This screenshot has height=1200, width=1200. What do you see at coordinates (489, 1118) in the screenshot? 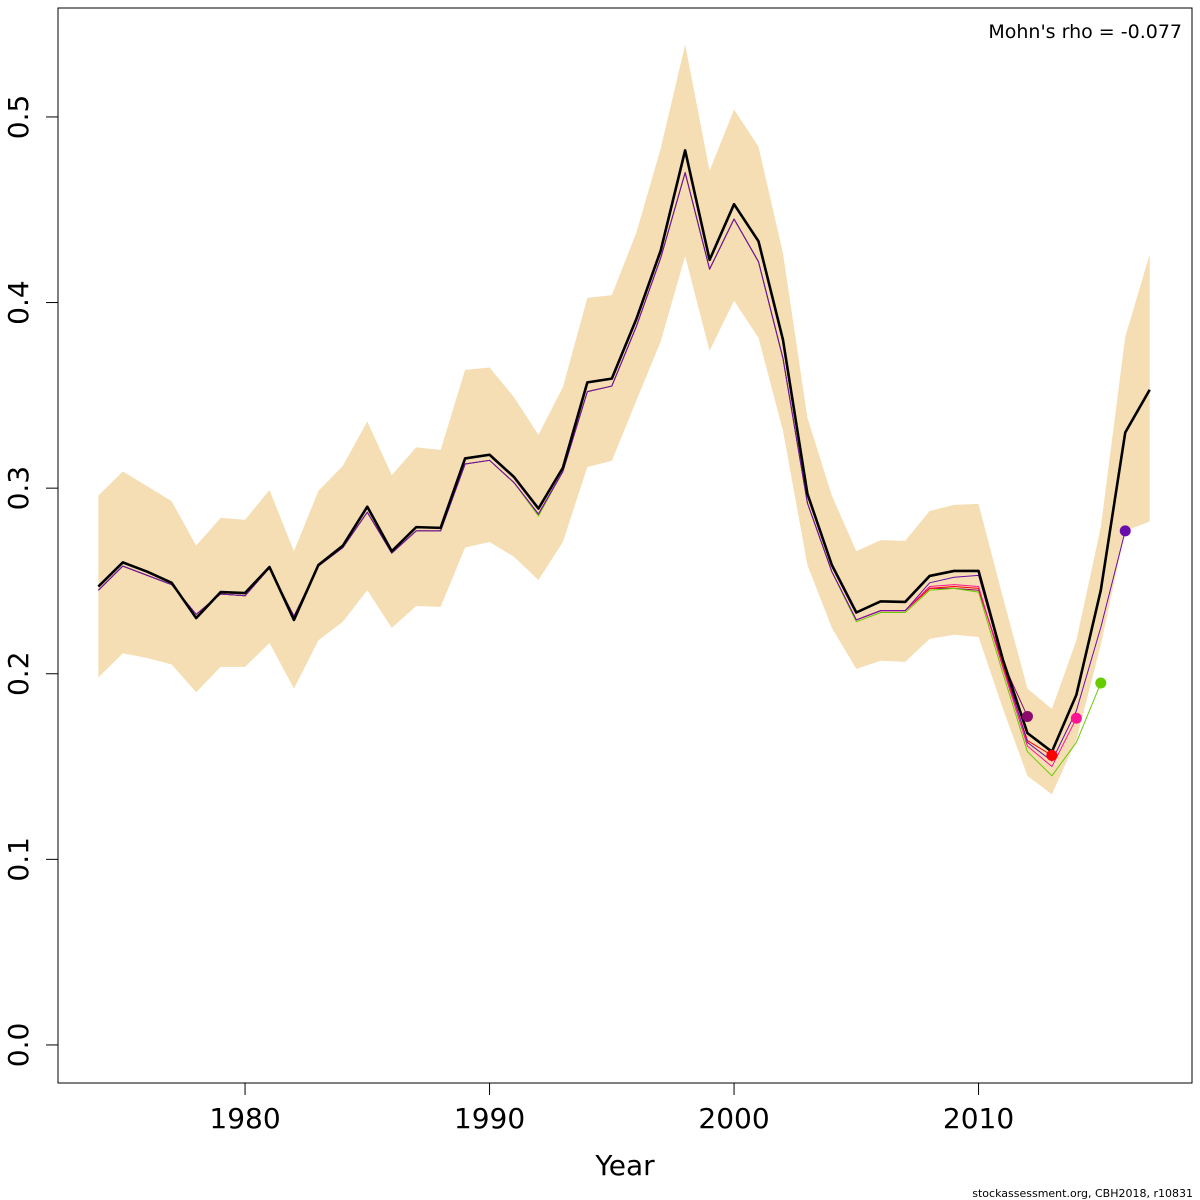
I see `x-tick-label: 1990` at bounding box center [489, 1118].